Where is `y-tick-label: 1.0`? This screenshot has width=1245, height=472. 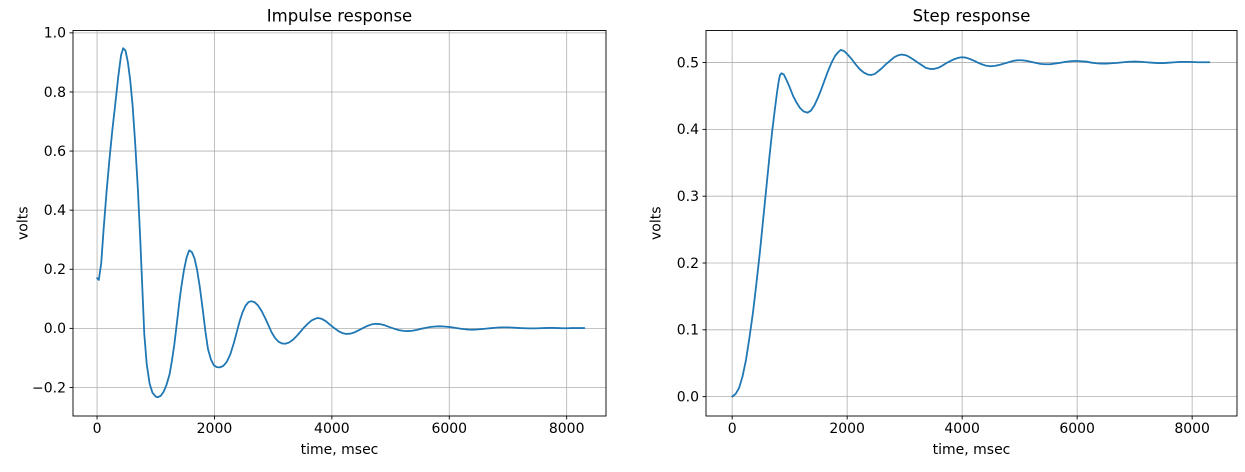 y-tick-label: 1.0 is located at coordinates (55, 34).